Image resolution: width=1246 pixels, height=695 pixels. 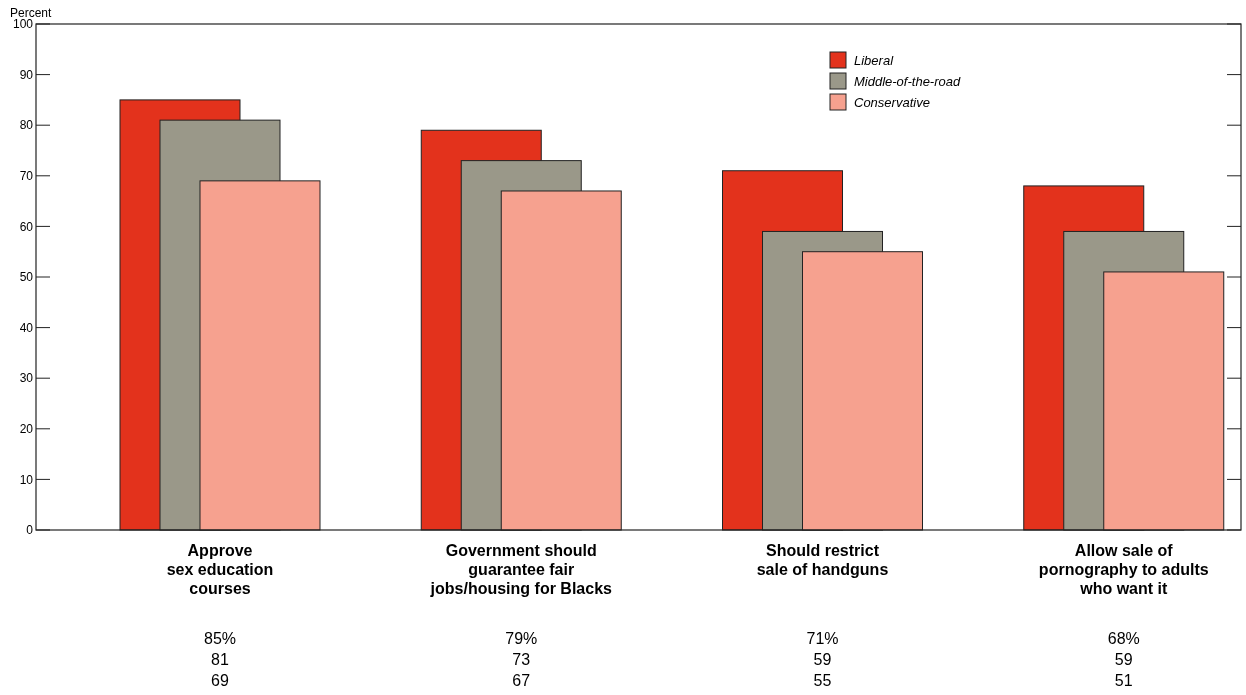 I want to click on y-tick-label: 20, so click(x=26, y=429).